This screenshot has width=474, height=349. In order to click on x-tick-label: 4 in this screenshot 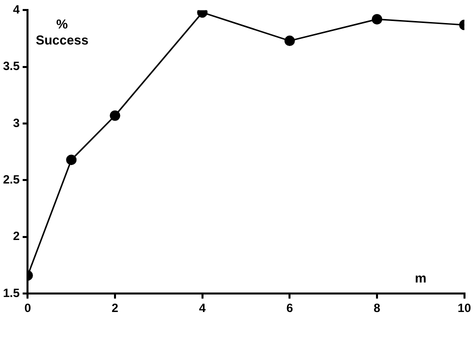, I will do `click(202, 308)`.